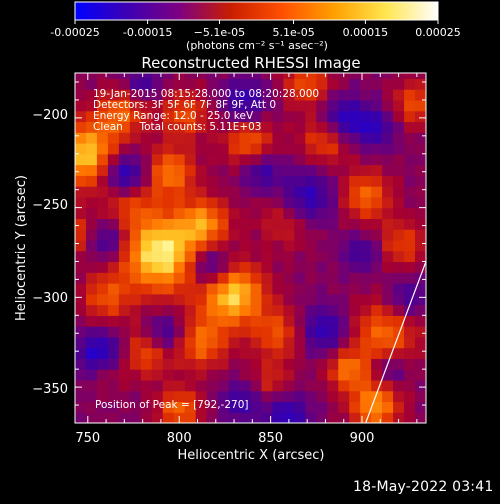 This screenshot has height=504, width=500. Describe the element at coordinates (257, 45) in the screenshot. I see `colorbar-unit-label: (photons cm⁻² s⁻¹ asec⁻²)` at that location.